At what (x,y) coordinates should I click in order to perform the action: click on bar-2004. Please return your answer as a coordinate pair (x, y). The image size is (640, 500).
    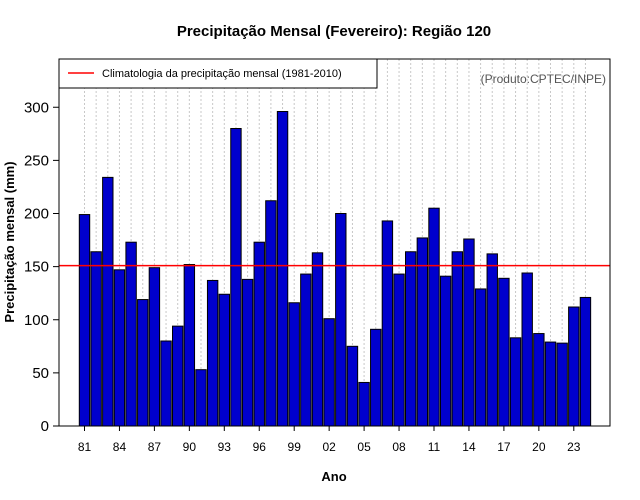
    Looking at the image, I should click on (352, 386).